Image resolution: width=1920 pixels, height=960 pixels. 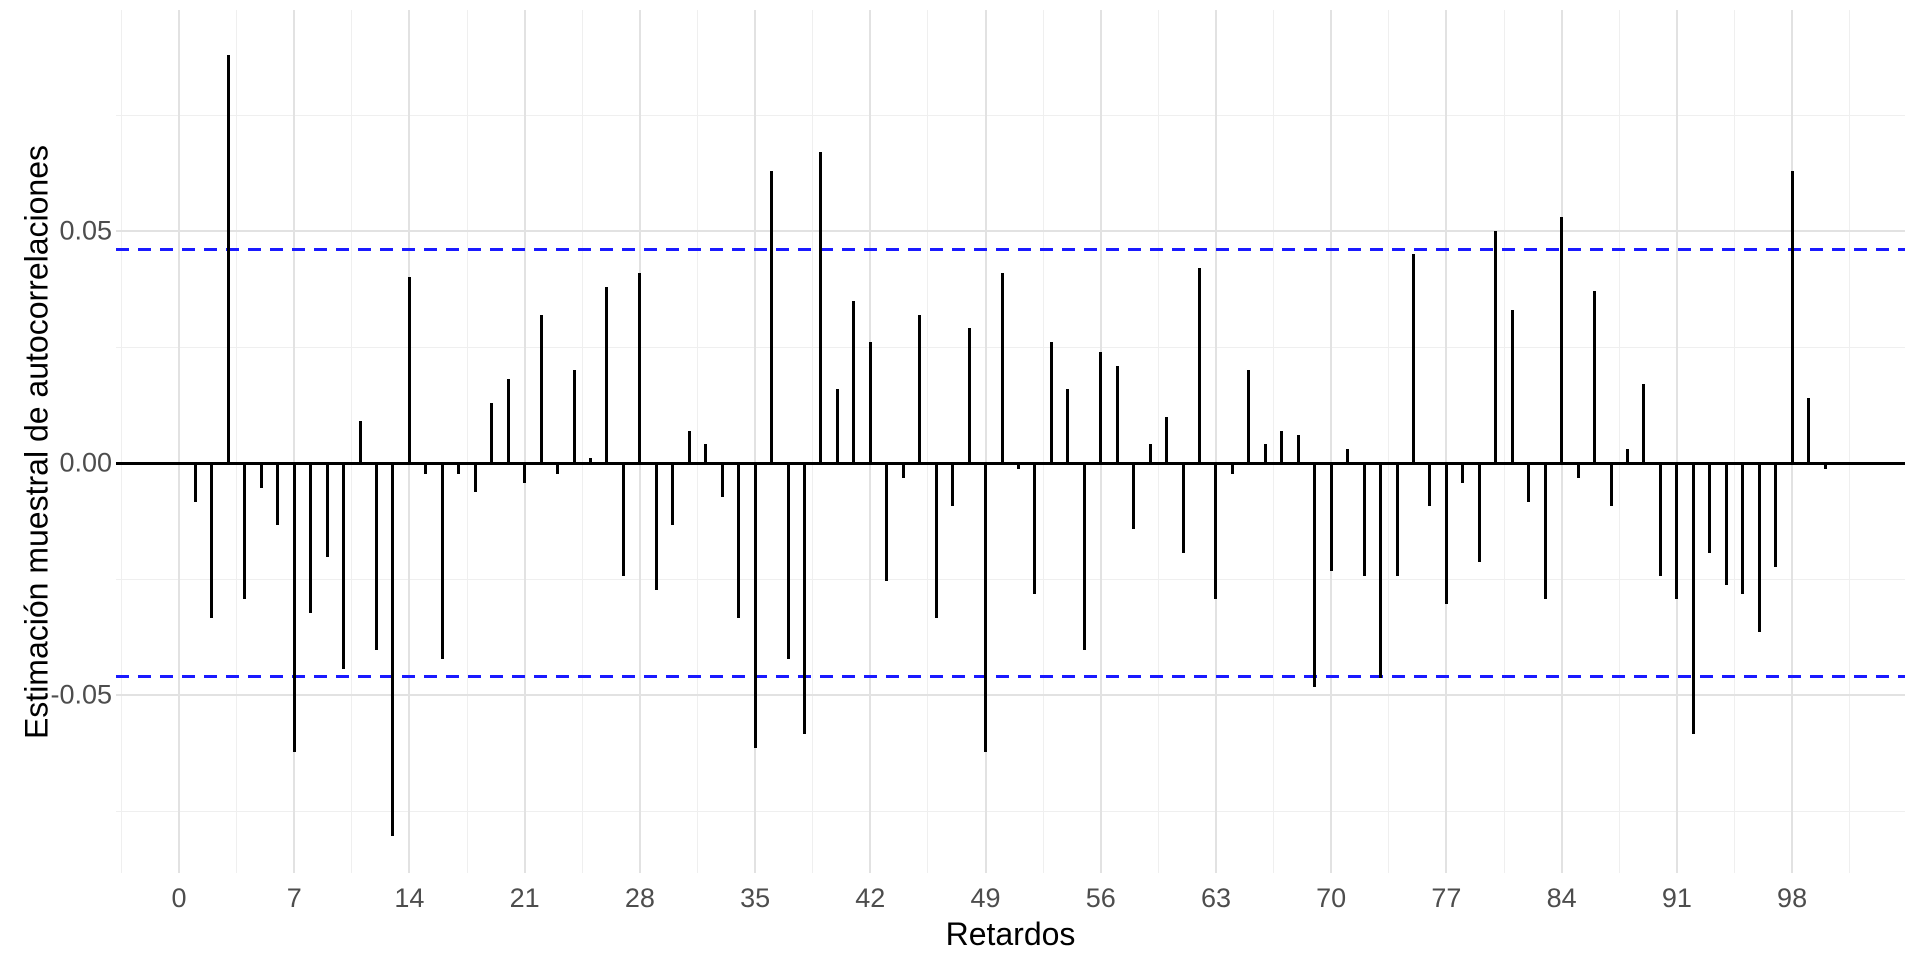 I want to click on x-tick-label: 98, so click(x=1792, y=898).